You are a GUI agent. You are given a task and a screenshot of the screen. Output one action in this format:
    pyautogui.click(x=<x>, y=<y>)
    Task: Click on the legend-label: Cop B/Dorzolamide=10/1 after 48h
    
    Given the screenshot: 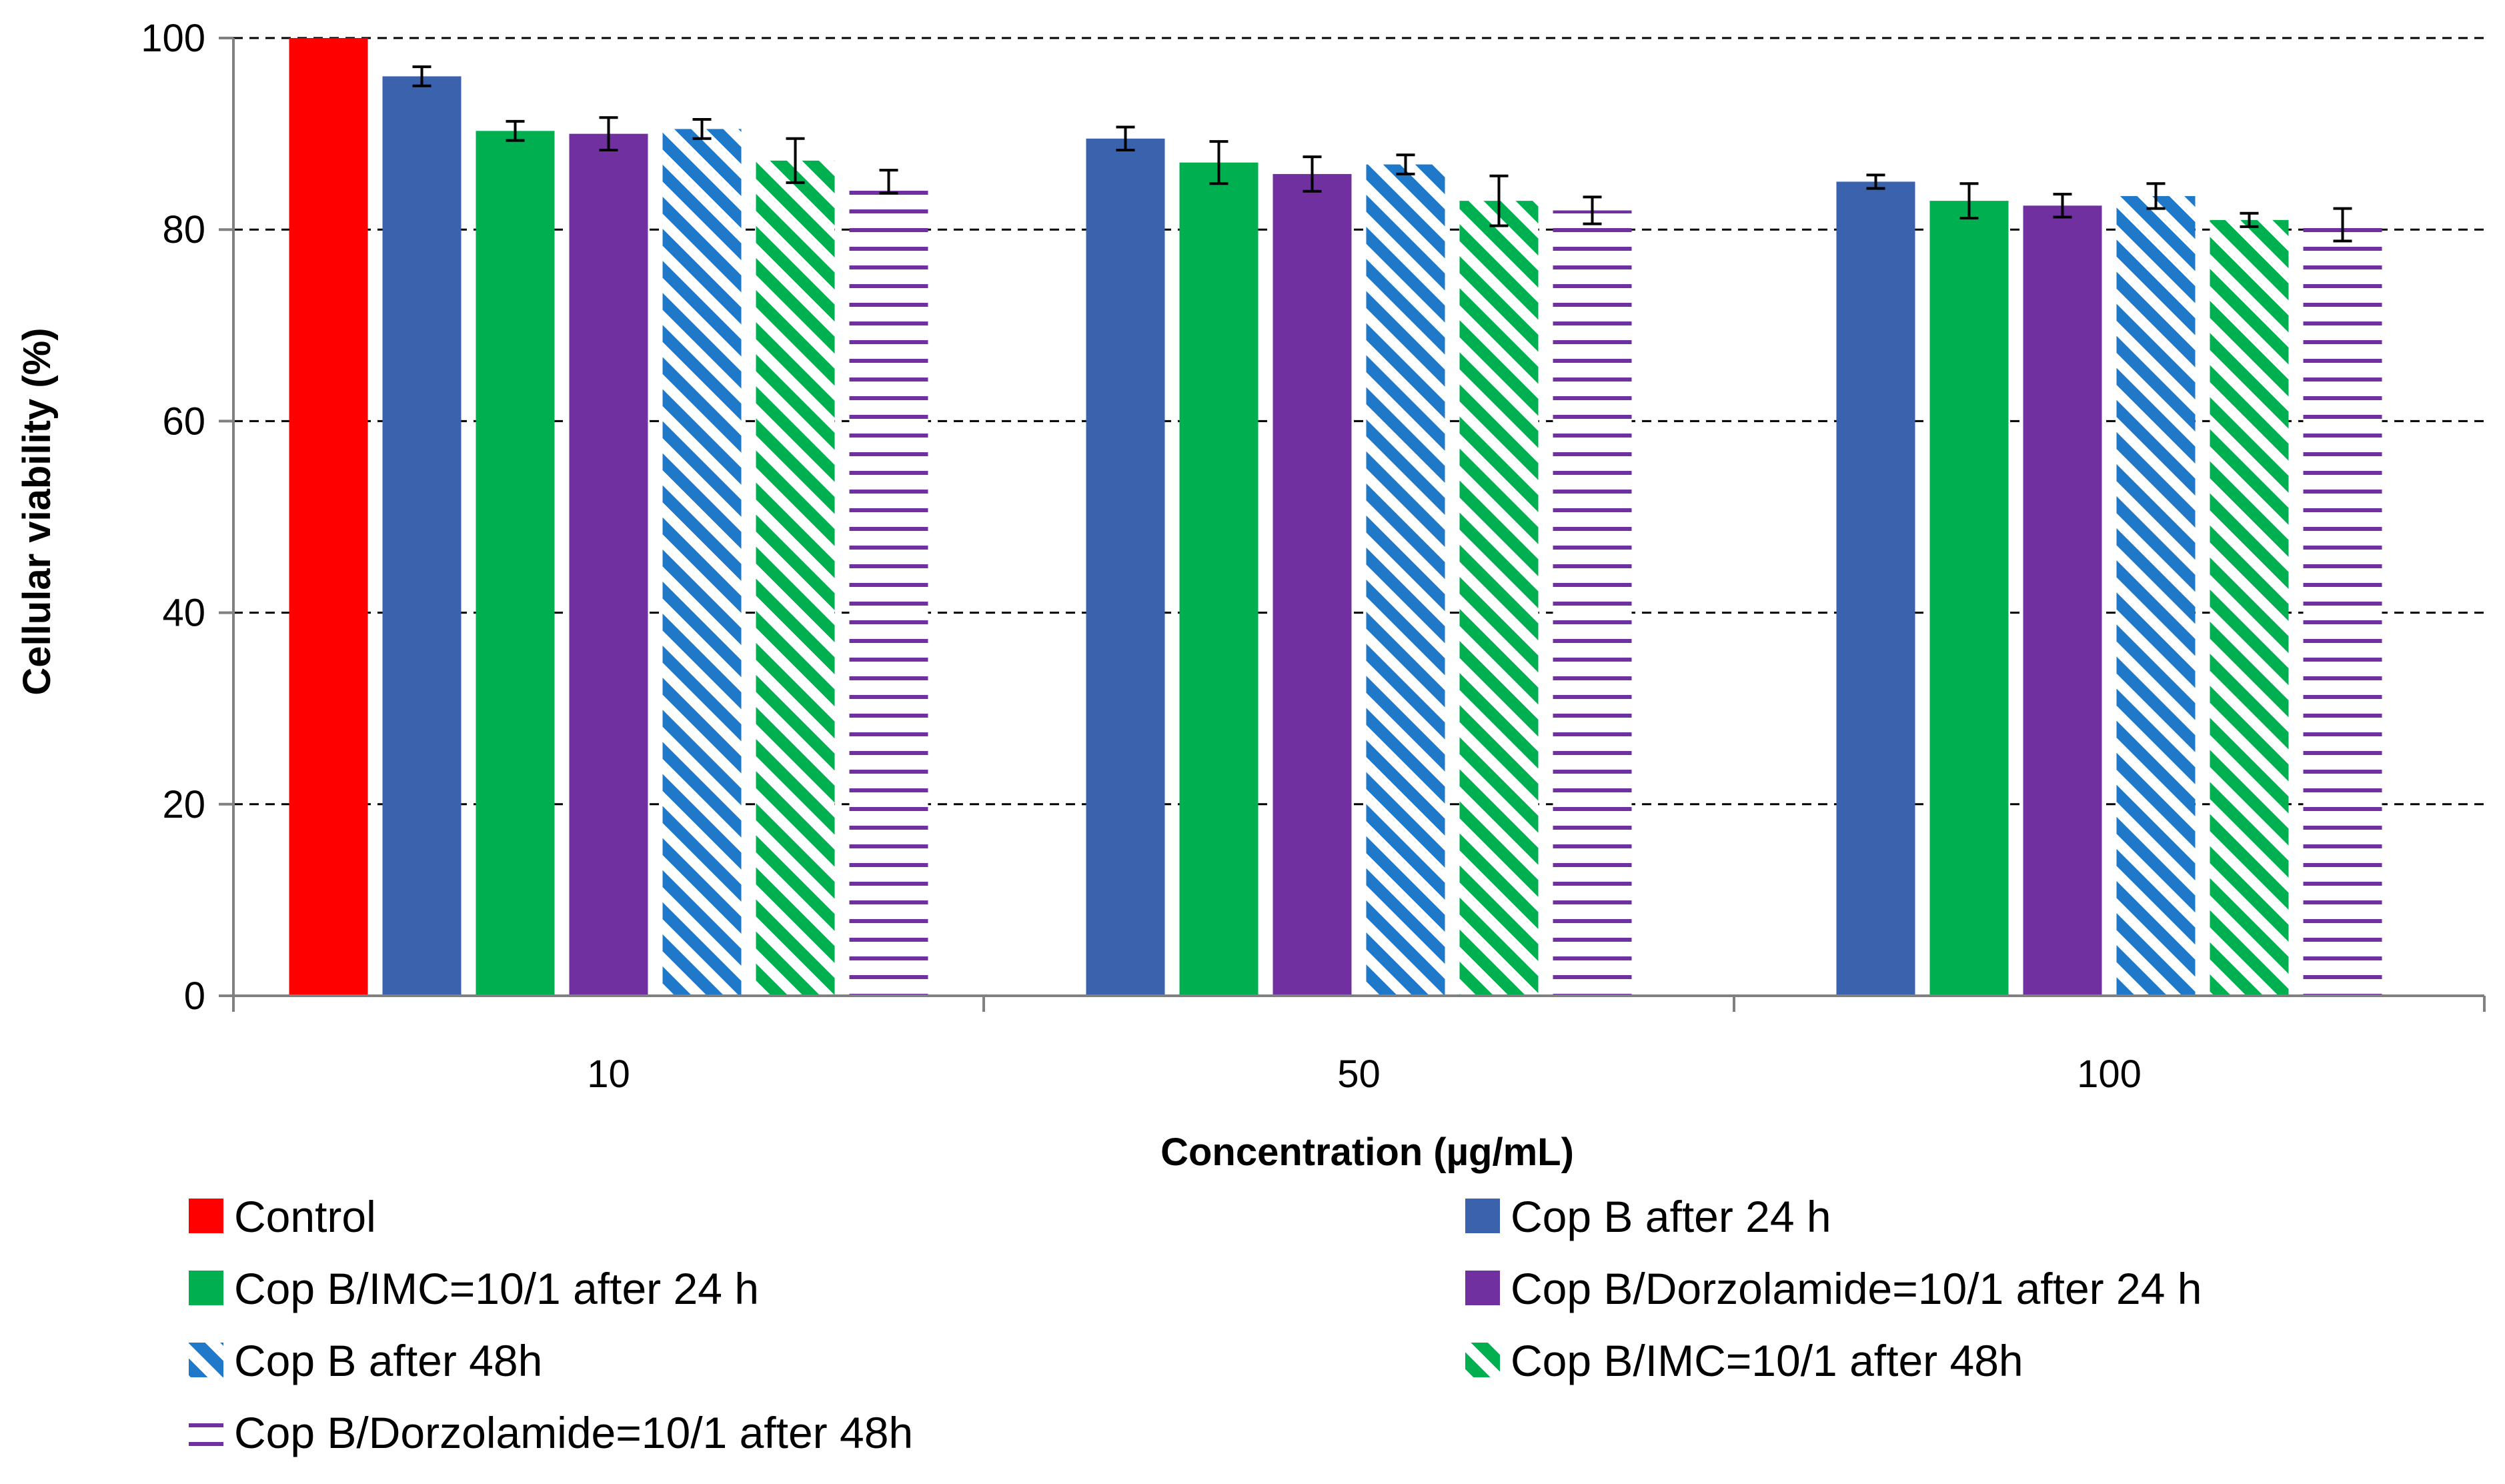 What is the action you would take?
    pyautogui.click(x=574, y=1432)
    